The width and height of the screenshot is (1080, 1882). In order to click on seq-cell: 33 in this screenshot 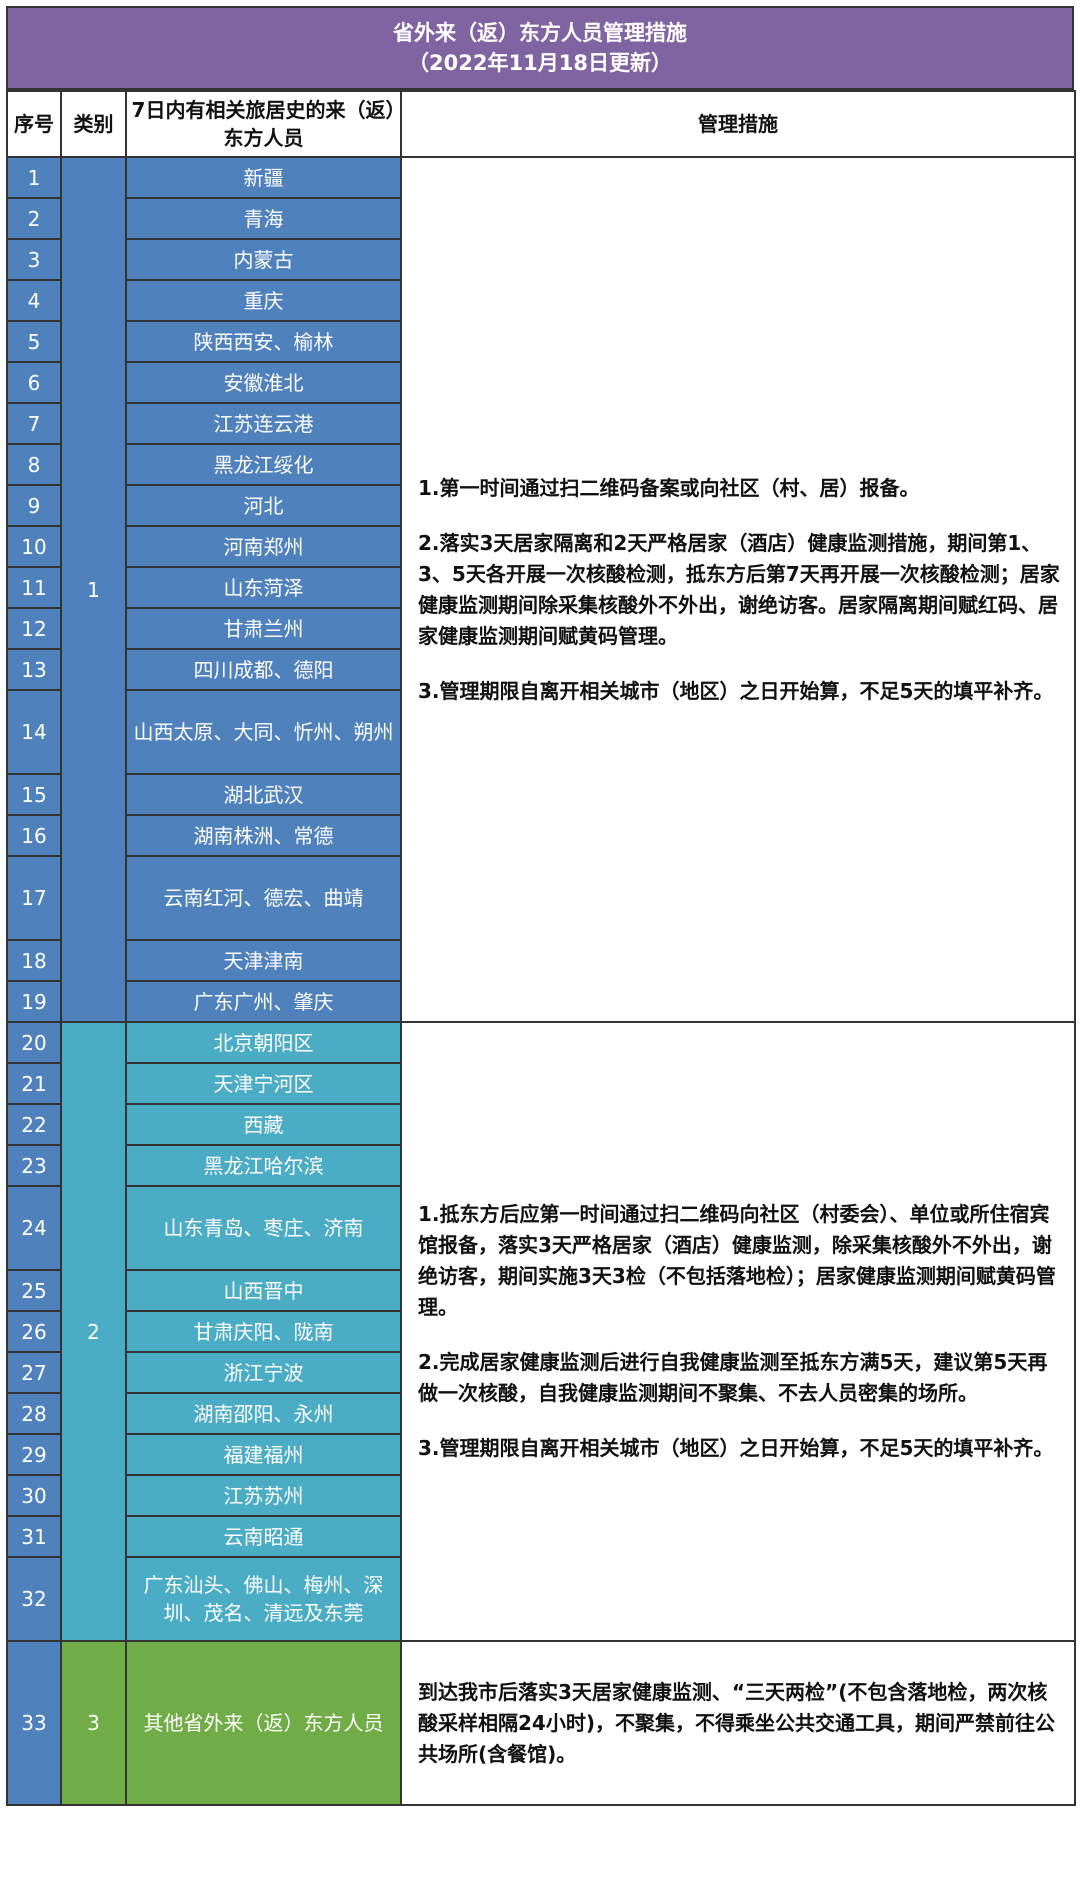, I will do `click(34, 1723)`.